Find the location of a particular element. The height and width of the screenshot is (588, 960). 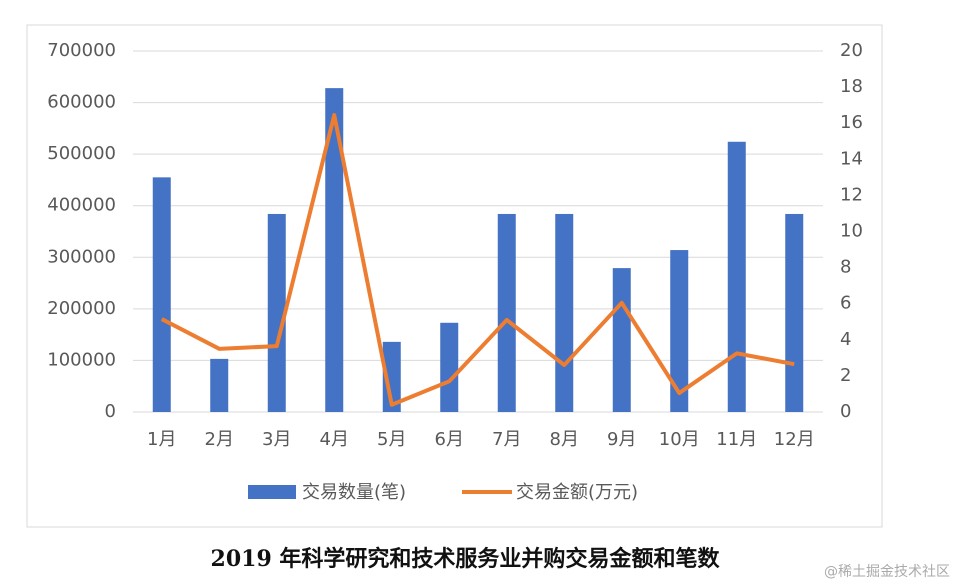

x-tick-label: 10月 is located at coordinates (679, 439).